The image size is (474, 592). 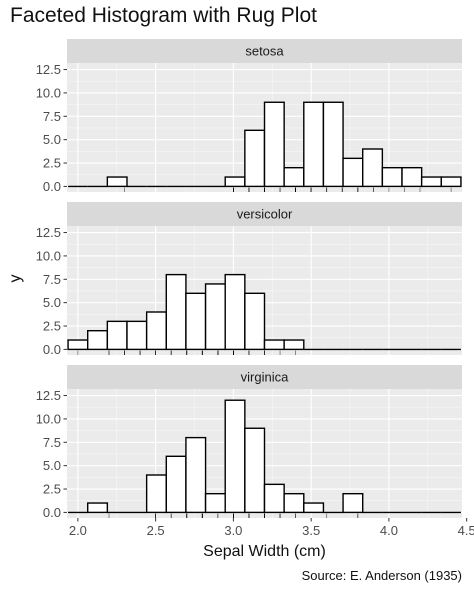 What do you see at coordinates (381, 575) in the screenshot?
I see `chart-caption: Source: E. Anderson (1935)` at bounding box center [381, 575].